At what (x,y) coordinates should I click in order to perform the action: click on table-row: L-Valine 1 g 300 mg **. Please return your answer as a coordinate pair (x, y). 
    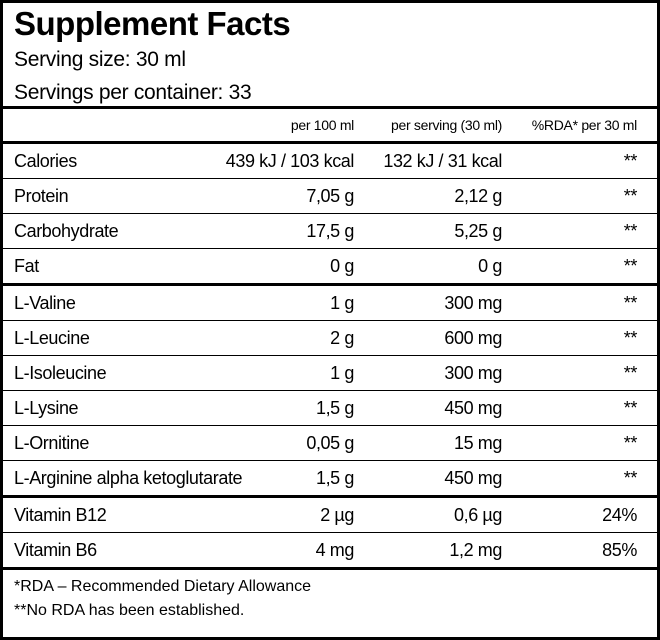
    Looking at the image, I should click on (330, 303).